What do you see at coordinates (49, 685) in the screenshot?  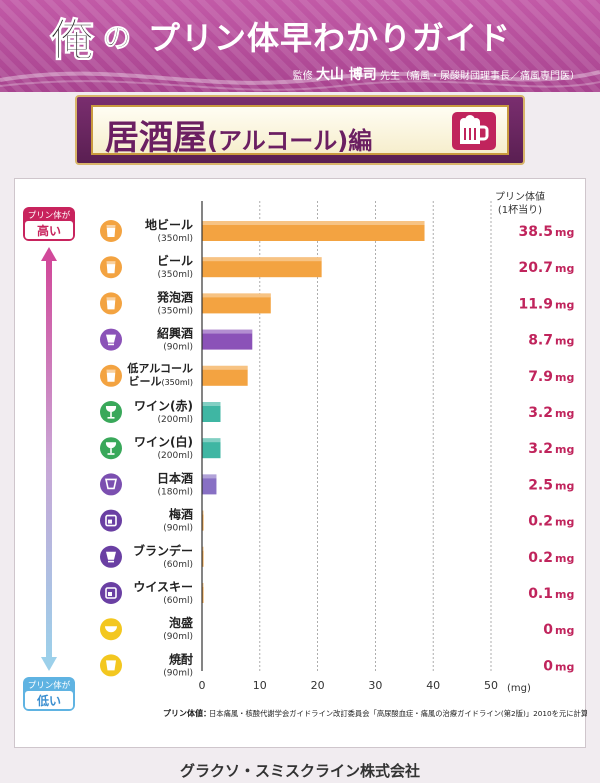 I see `scale-low-label: プリン体が` at bounding box center [49, 685].